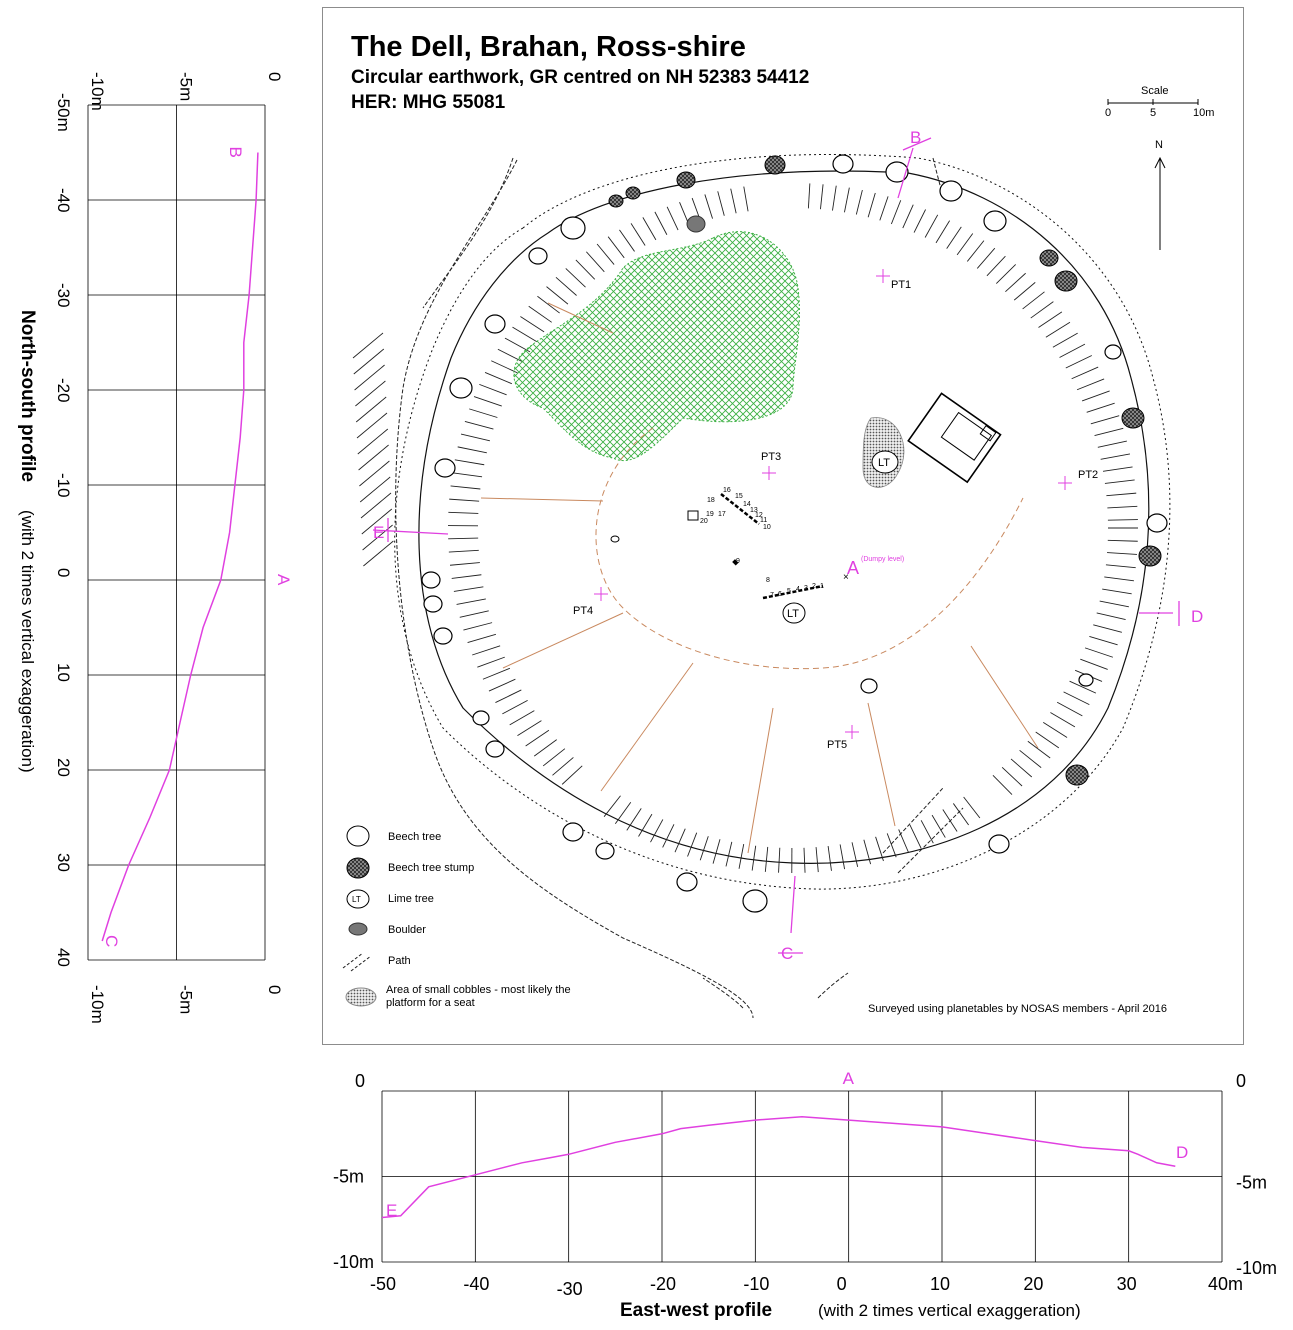  Describe the element at coordinates (722, 514) in the screenshot. I see `trench-number: 17` at that location.